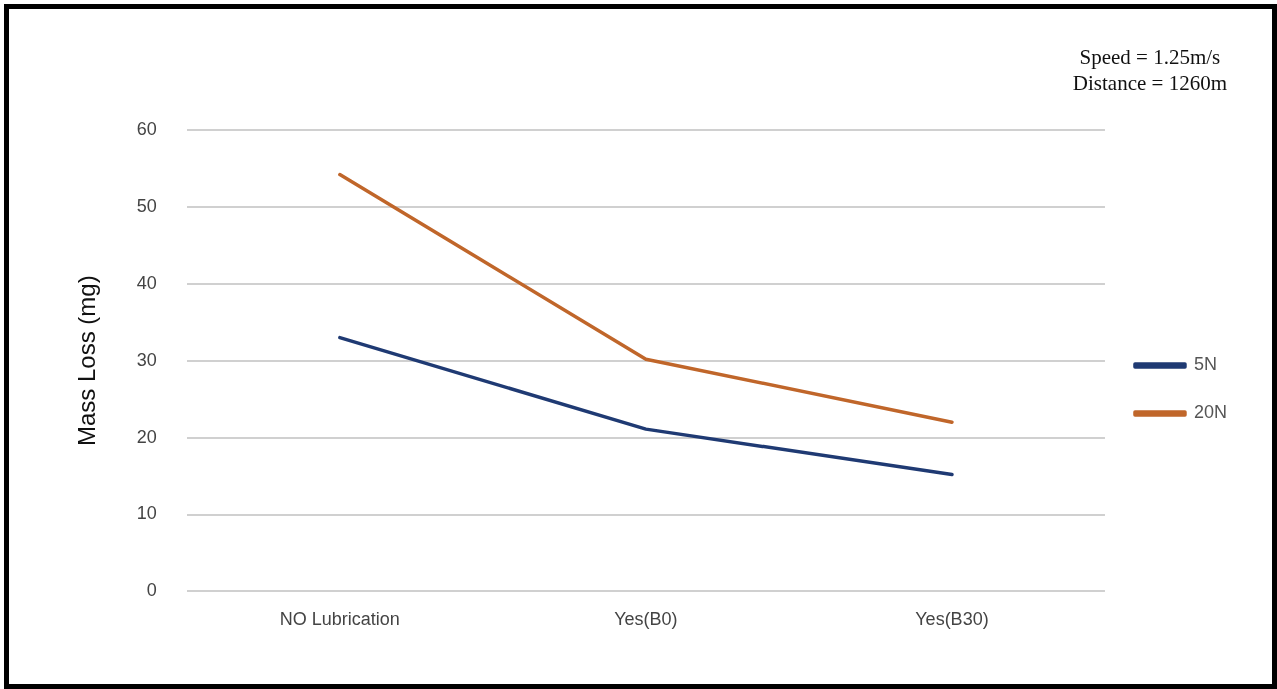  I want to click on y-tick-label: 60, so click(146, 128).